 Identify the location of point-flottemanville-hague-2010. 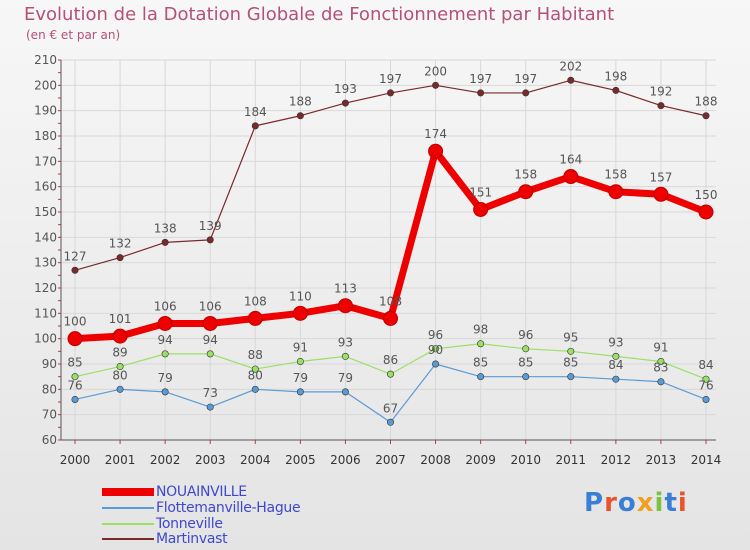
(526, 377).